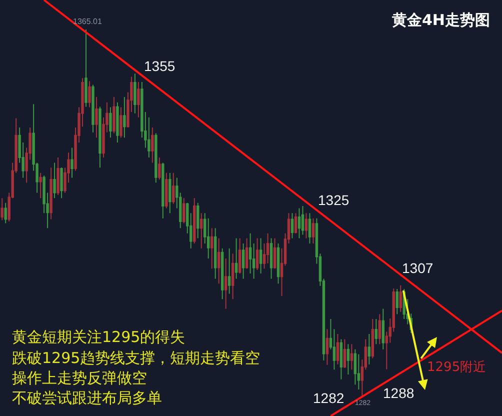 Image resolution: width=502 pixels, height=416 pixels. I want to click on annotation: 1355, so click(160, 66).